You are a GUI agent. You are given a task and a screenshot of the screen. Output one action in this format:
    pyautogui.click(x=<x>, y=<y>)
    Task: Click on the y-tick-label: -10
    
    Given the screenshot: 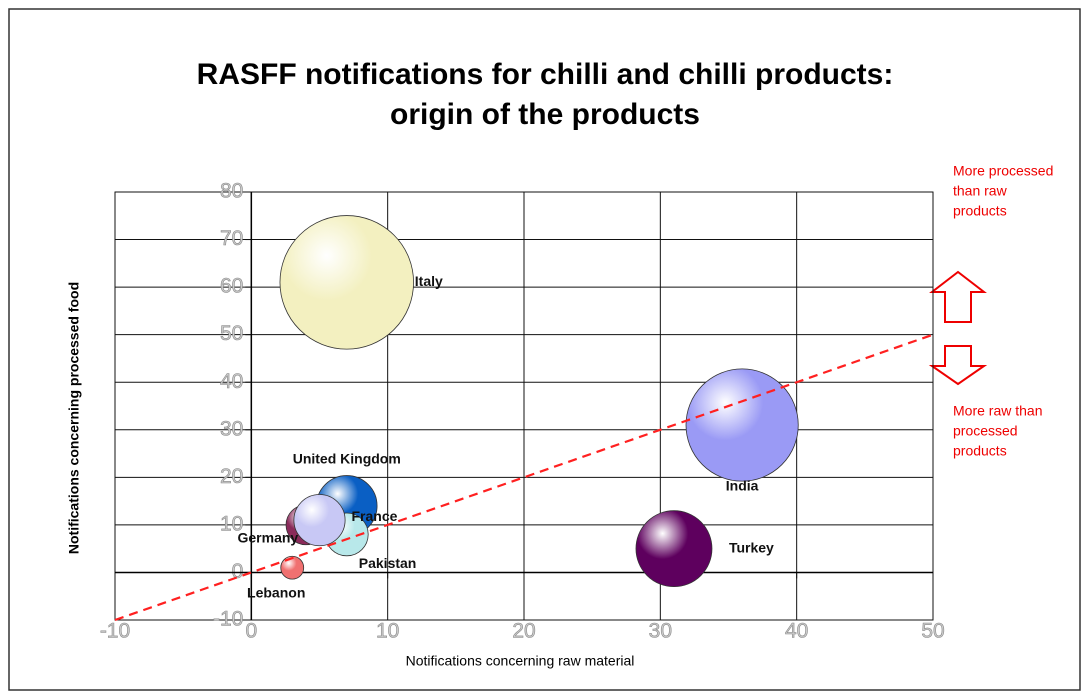 What is the action you would take?
    pyautogui.click(x=228, y=619)
    